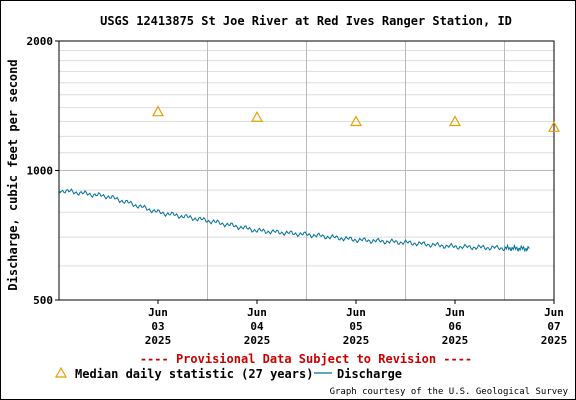 This screenshot has height=400, width=576. Describe the element at coordinates (40, 41) in the screenshot. I see `y-tick-label: 2000` at that location.